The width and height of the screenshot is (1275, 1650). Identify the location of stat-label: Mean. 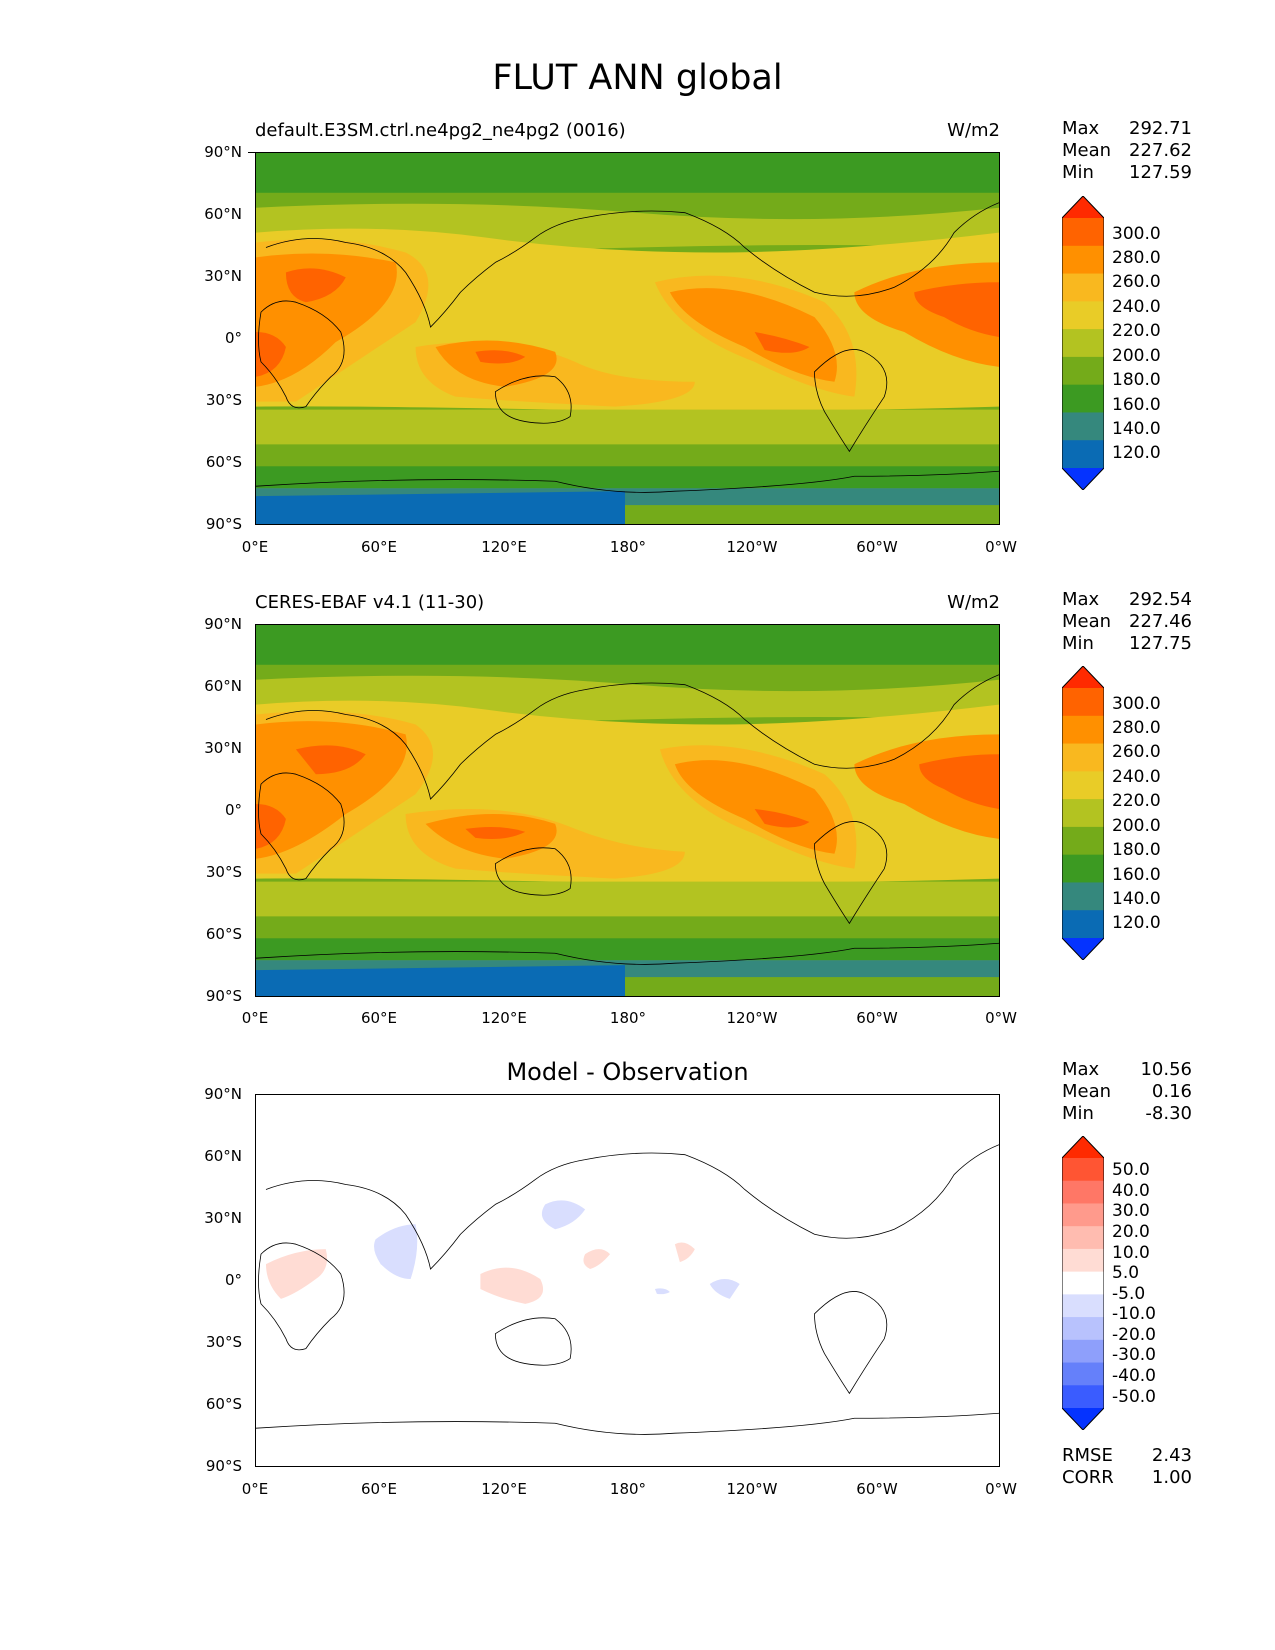
(1087, 1091).